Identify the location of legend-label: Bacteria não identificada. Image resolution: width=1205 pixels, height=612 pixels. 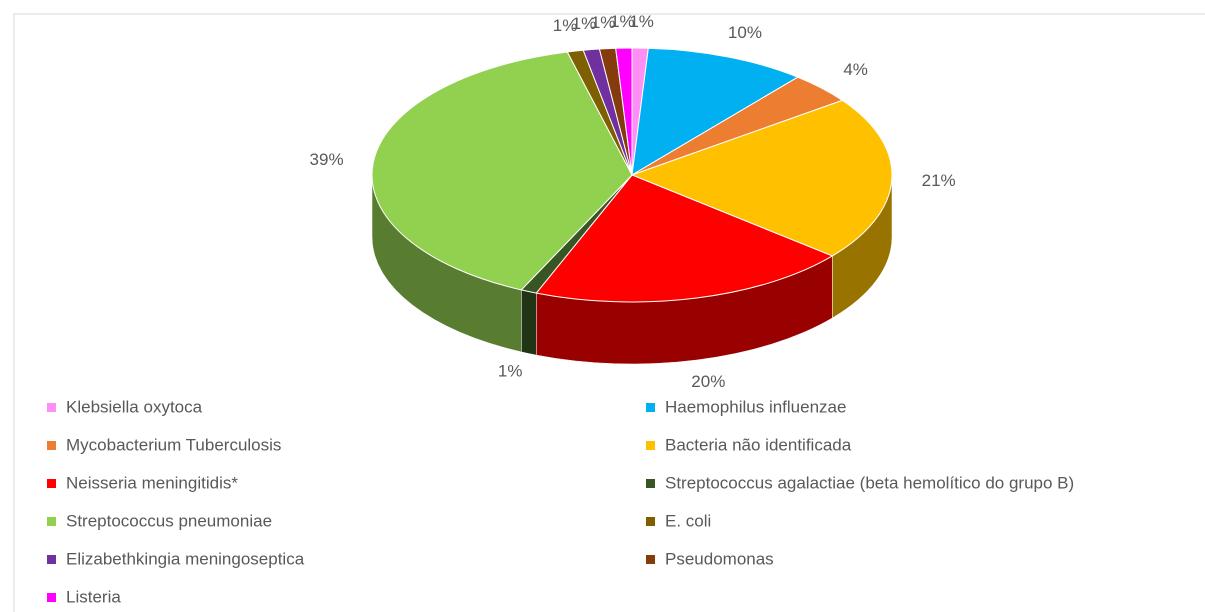
(758, 444).